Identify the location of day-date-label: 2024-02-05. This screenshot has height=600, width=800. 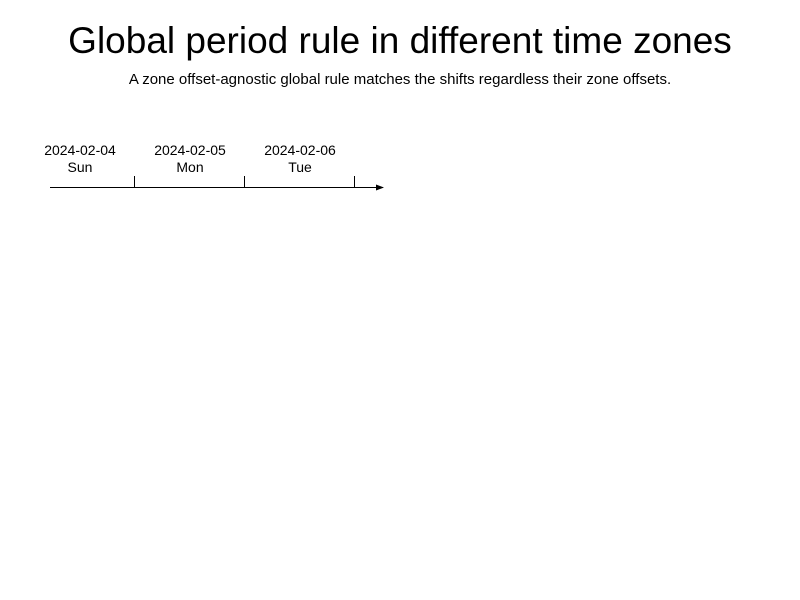
(190, 150).